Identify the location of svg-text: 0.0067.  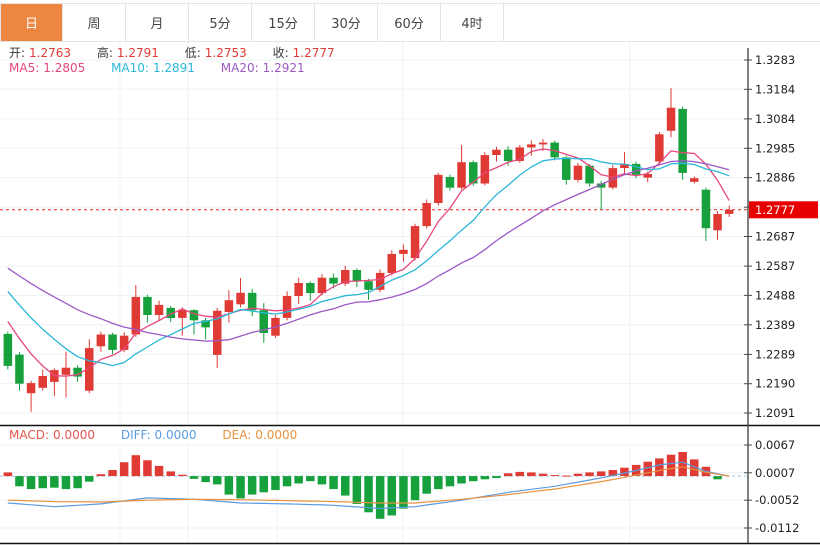
(775, 445).